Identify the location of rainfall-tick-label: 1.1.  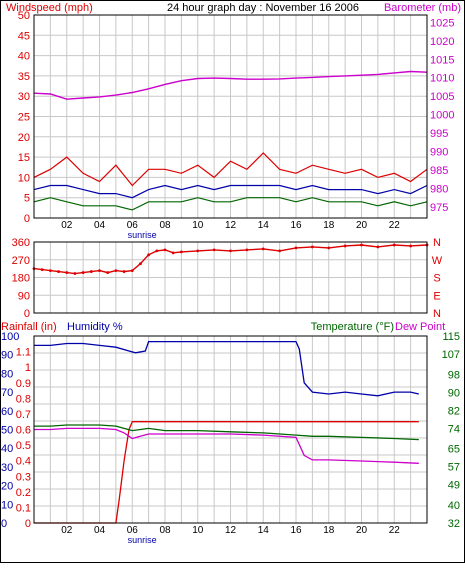
(23, 353).